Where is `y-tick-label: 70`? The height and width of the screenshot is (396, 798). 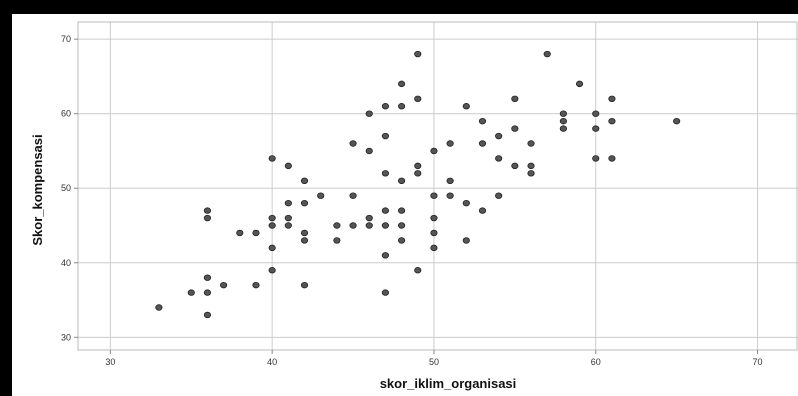 y-tick-label: 70 is located at coordinates (66, 39).